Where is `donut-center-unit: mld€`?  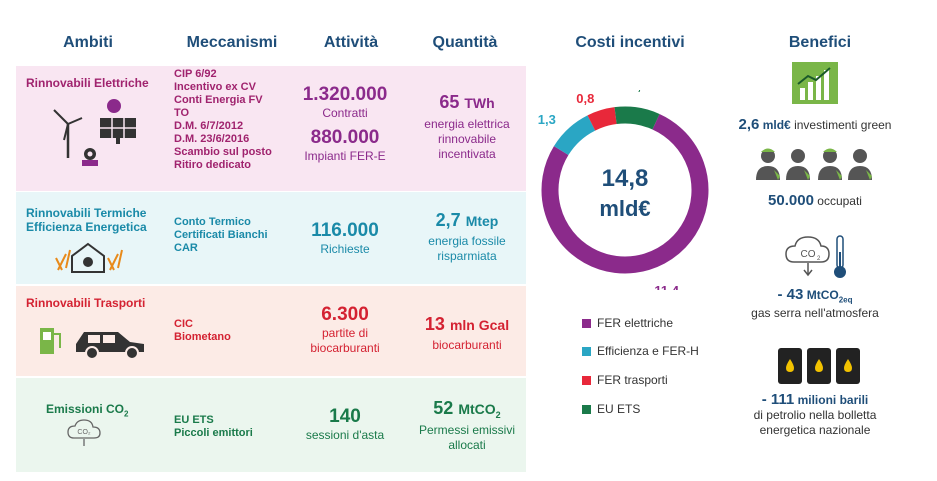
donut-center-unit: mld€ is located at coordinates (624, 208).